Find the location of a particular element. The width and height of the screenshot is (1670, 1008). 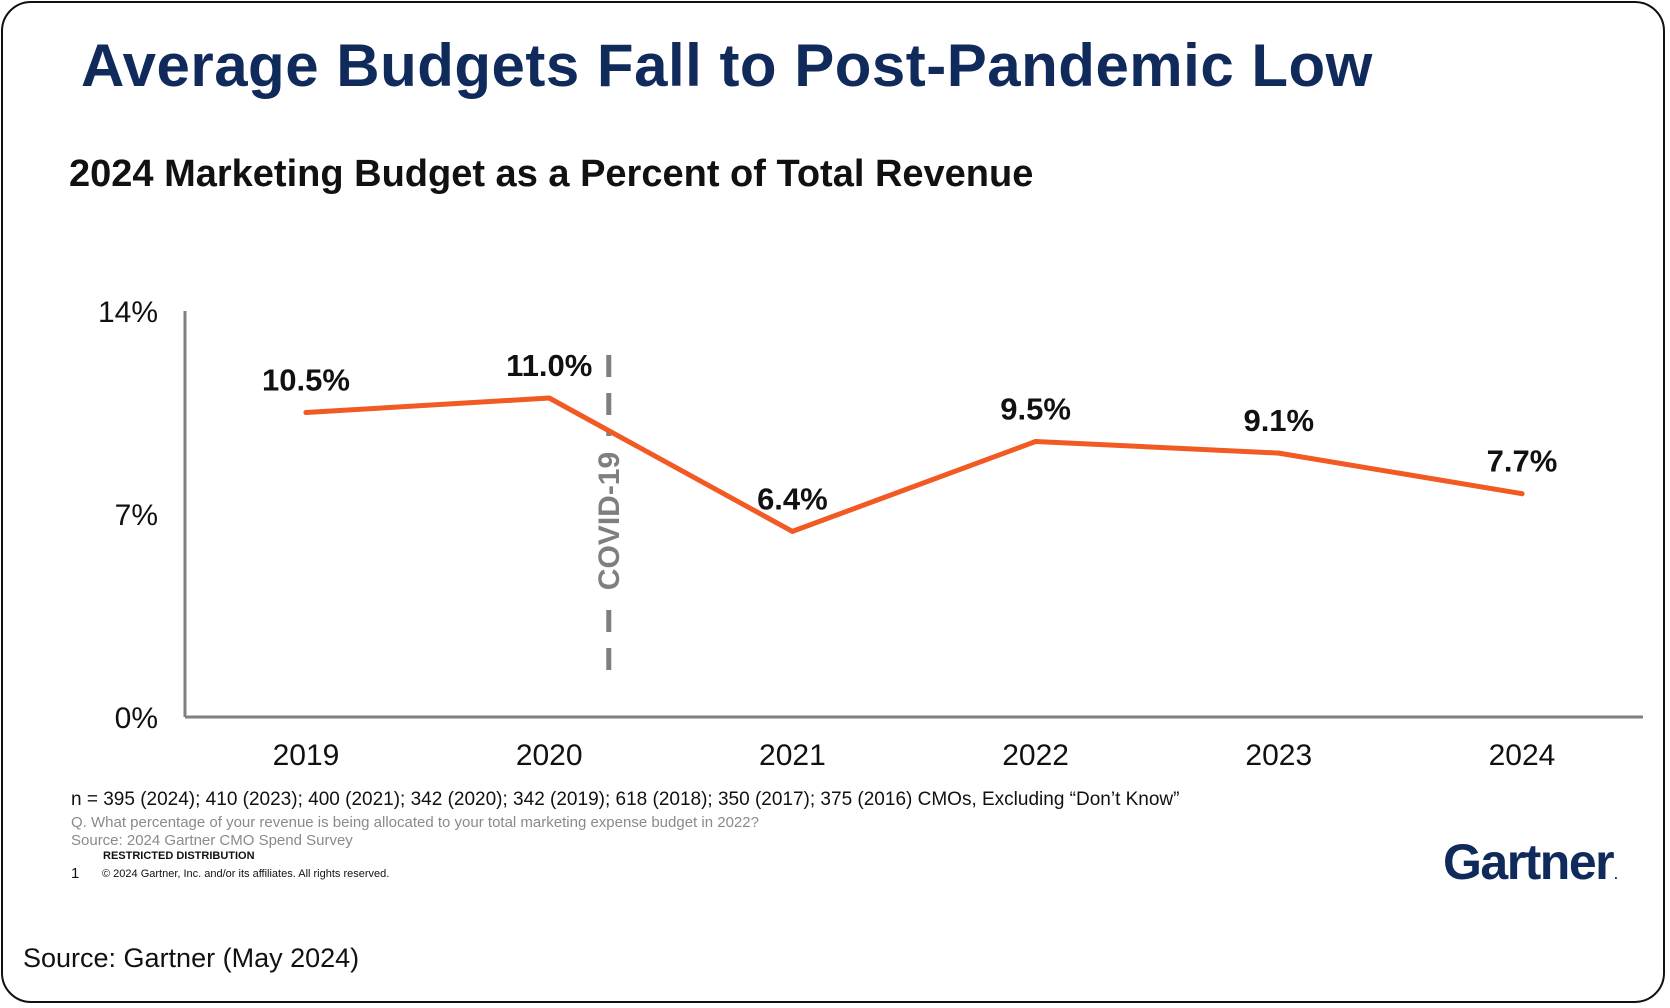

gartner-logo: Gartner. is located at coordinates (1530, 862).